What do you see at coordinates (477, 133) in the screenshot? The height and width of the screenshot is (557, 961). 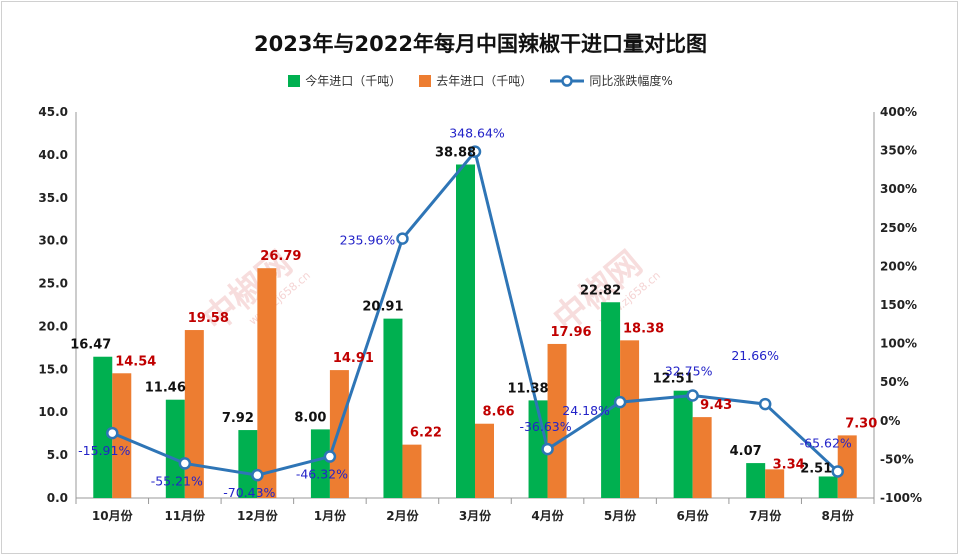 I see `data-label-yoy: 348.64%` at bounding box center [477, 133].